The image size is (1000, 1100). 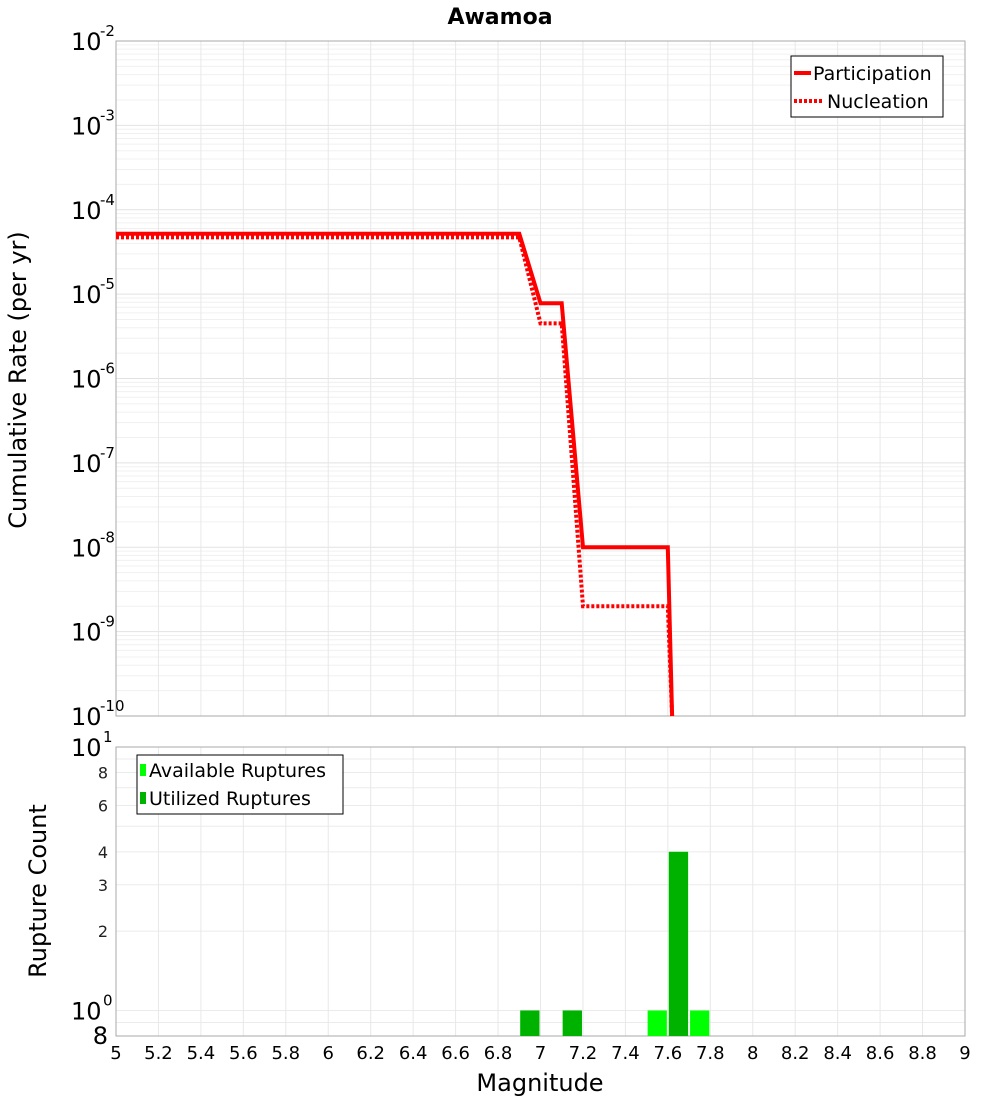 What do you see at coordinates (103, 885) in the screenshot?
I see `bottom-y-minor-tick-label: 3` at bounding box center [103, 885].